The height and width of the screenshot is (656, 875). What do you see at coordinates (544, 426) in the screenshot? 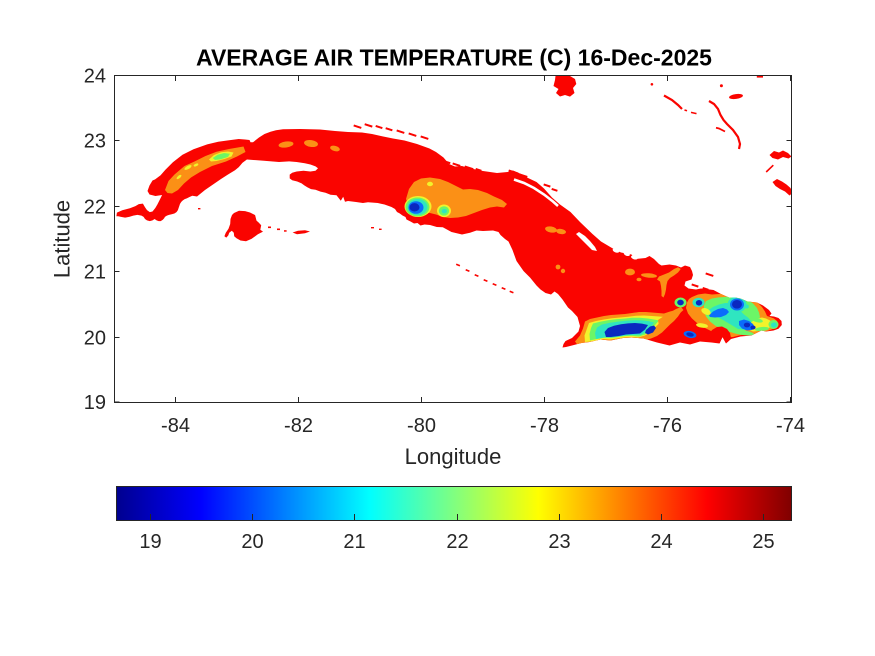
I see `svg-text: -78` at bounding box center [544, 426].